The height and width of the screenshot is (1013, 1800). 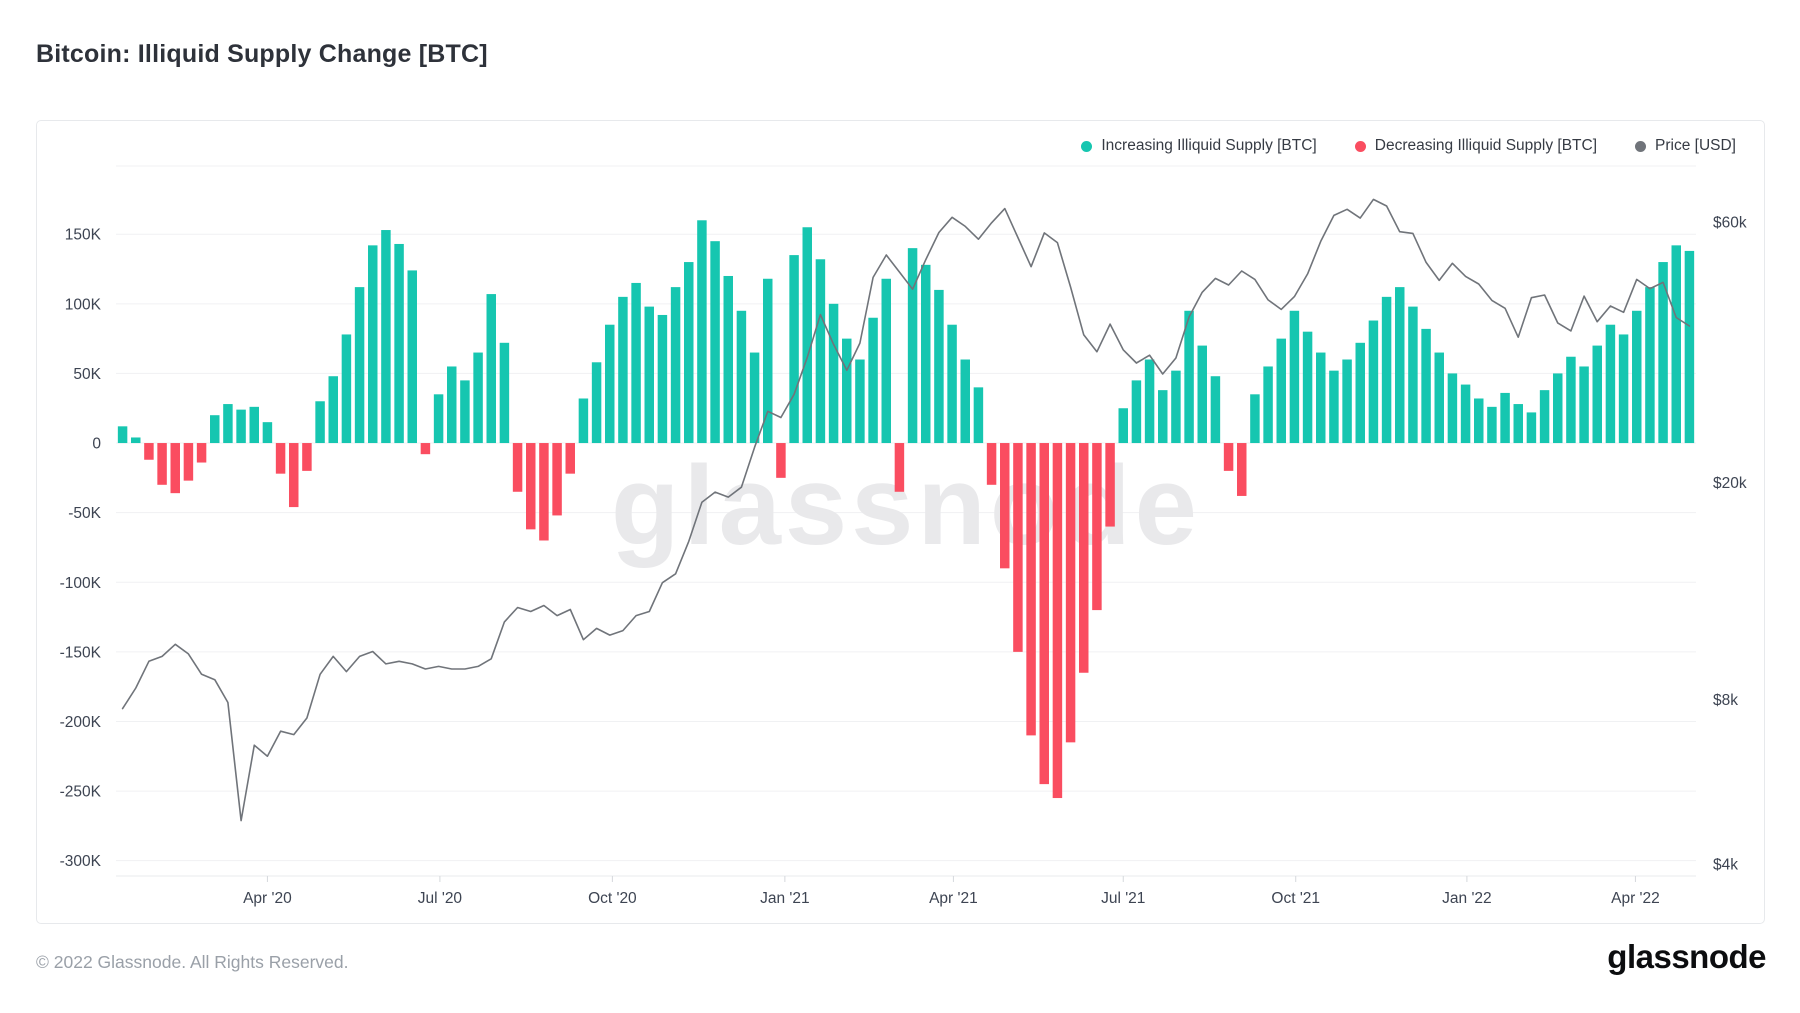 I want to click on y-axis-label-right: $4k, so click(x=1725, y=864).